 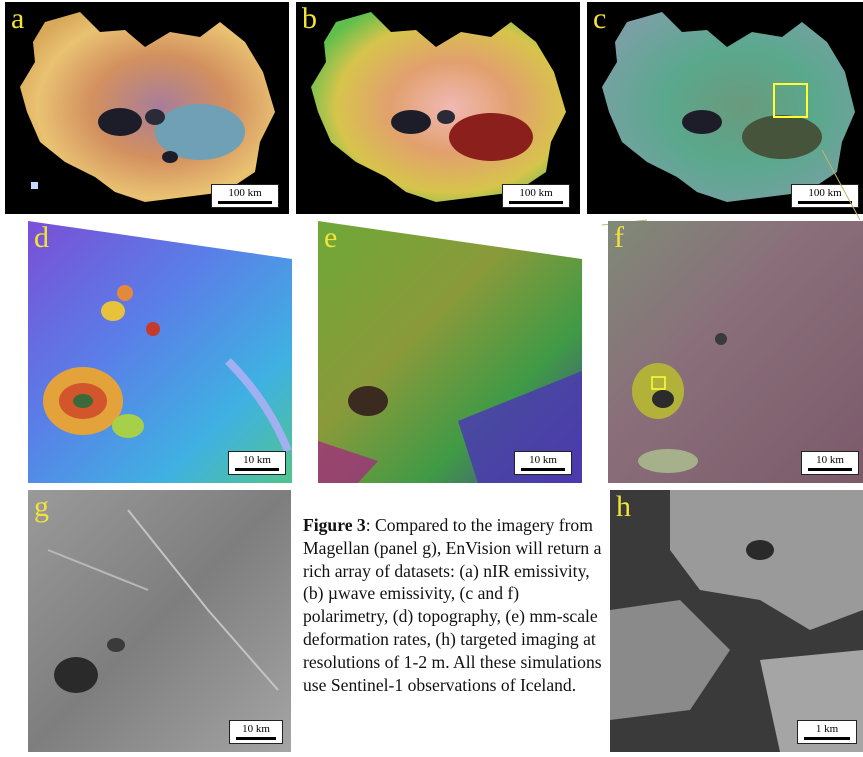 I want to click on scale-bar-e: 10 km, so click(x=543, y=463).